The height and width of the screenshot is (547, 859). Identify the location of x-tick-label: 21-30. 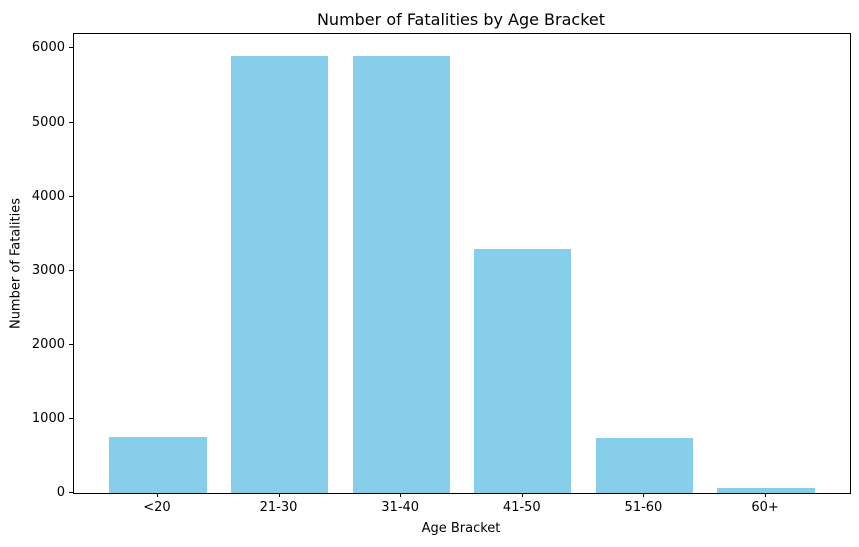
(278, 507).